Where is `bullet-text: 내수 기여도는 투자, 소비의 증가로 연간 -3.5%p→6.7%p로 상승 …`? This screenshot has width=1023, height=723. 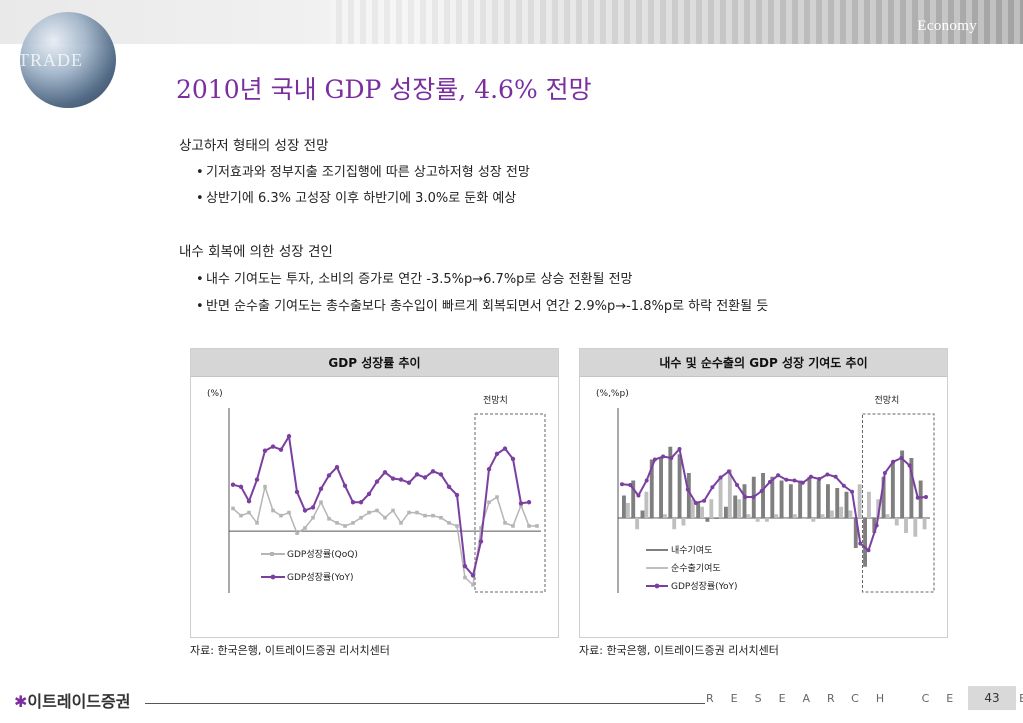 bullet-text: 내수 기여도는 투자, 소비의 증가로 연간 -3.5%p→6.7%p로 상승 … is located at coordinates (419, 279).